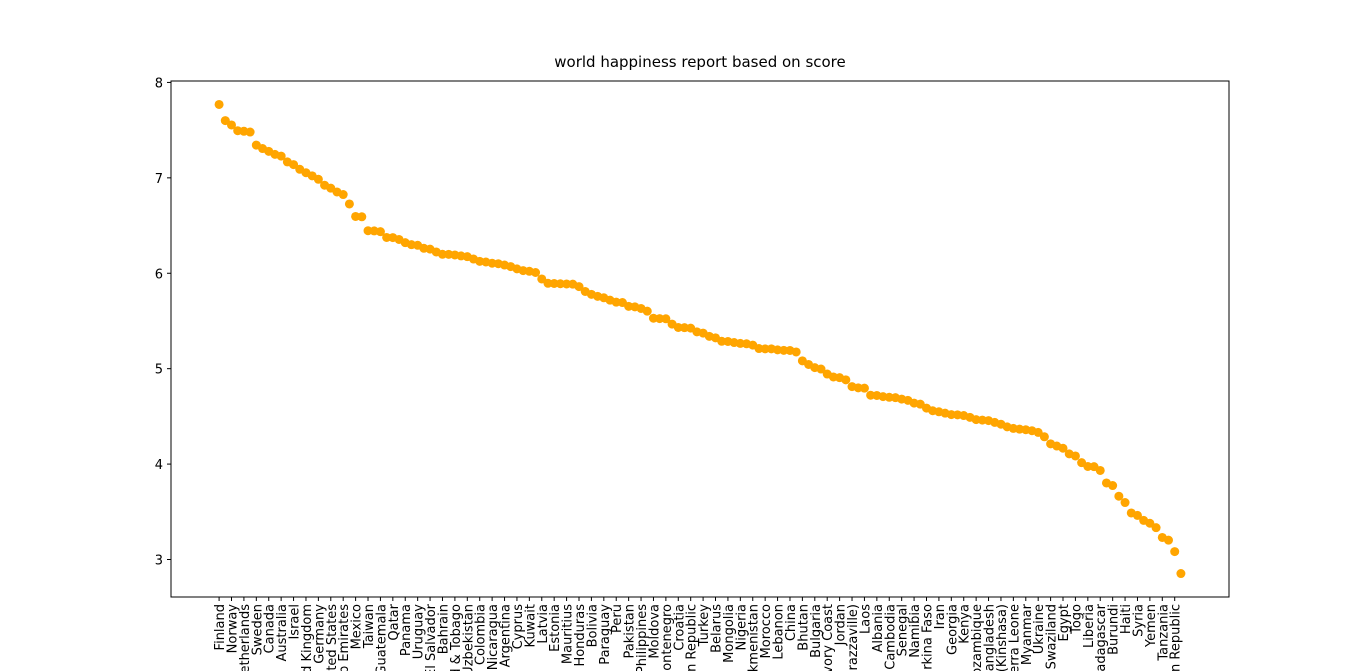 This screenshot has width=1366, height=671. What do you see at coordinates (419, 632) in the screenshot?
I see `x-tick-label: Uruguay` at bounding box center [419, 632].